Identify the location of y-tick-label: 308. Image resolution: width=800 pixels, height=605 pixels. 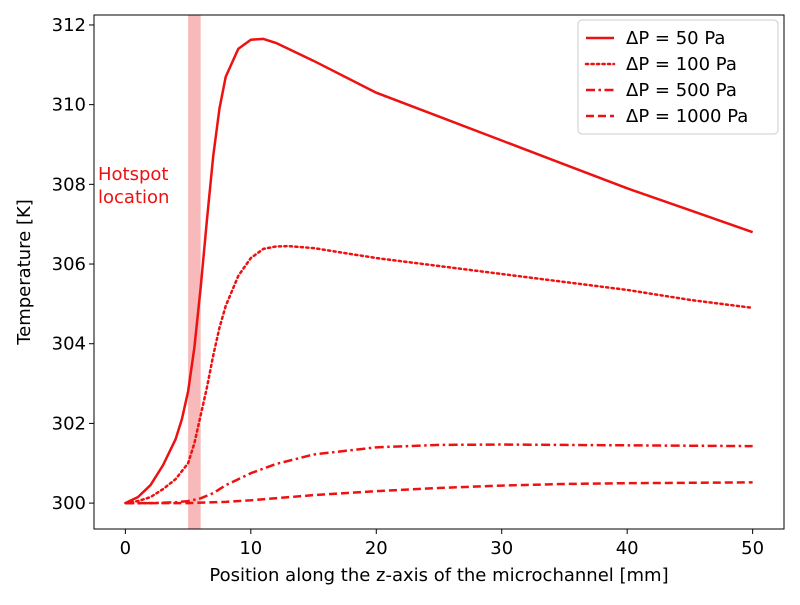
(69, 184).